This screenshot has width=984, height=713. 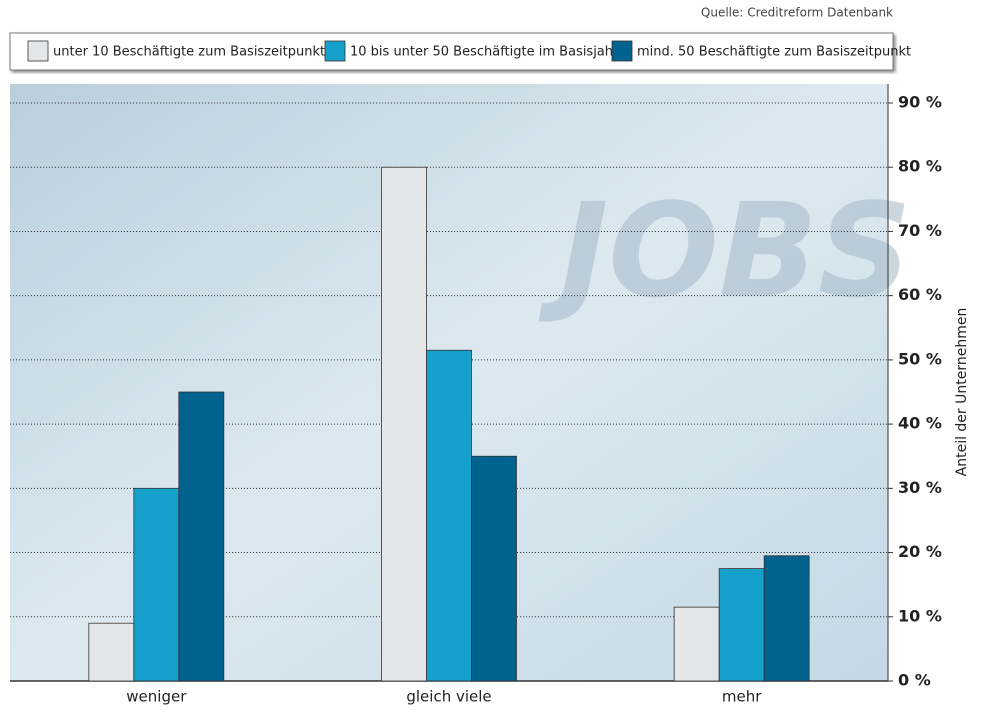 What do you see at coordinates (914, 680) in the screenshot?
I see `y-tick-label: 0 %` at bounding box center [914, 680].